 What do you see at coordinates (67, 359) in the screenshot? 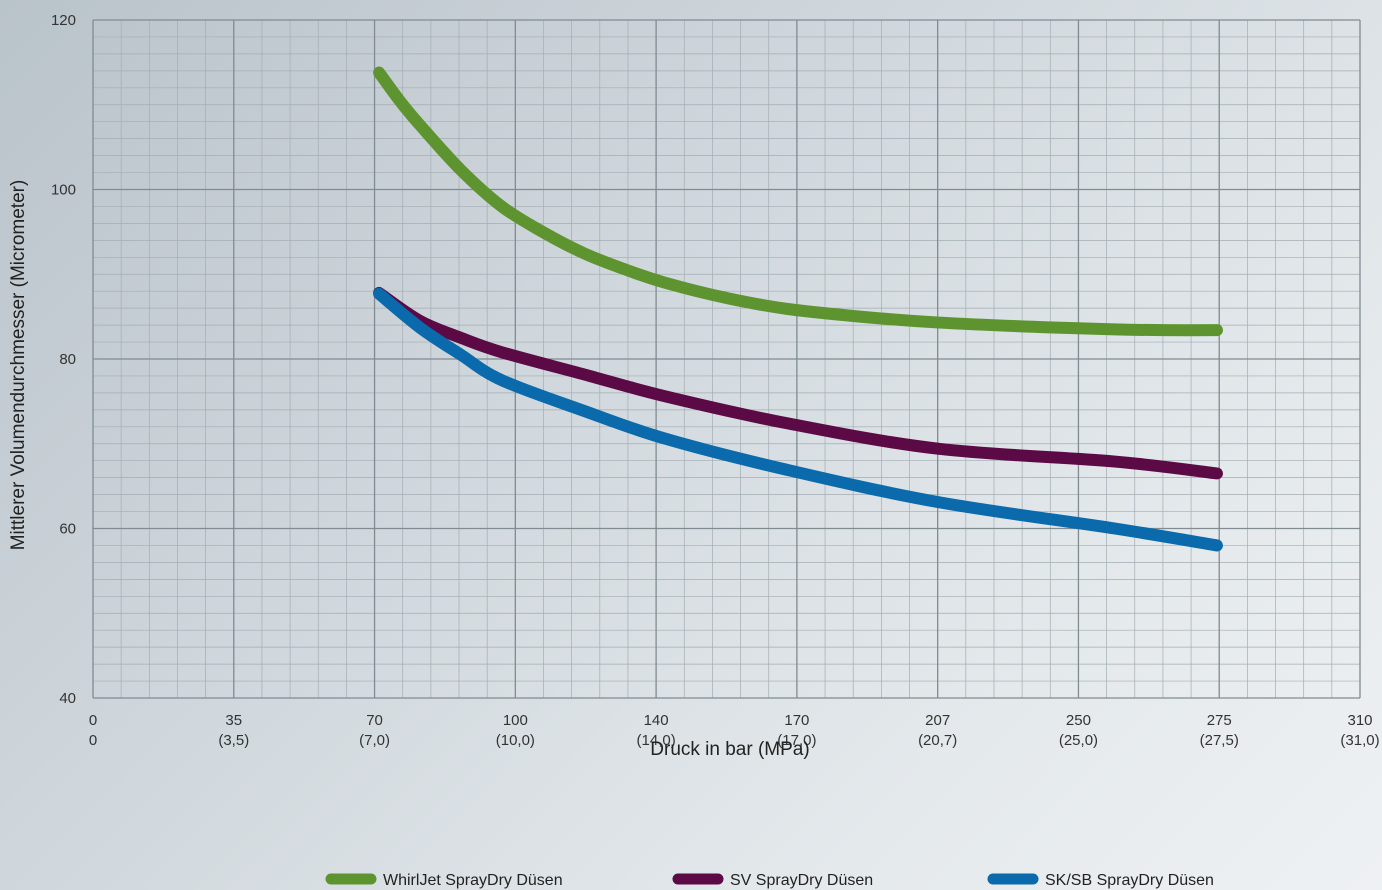
I see `y-tick-label: 80` at bounding box center [67, 359].